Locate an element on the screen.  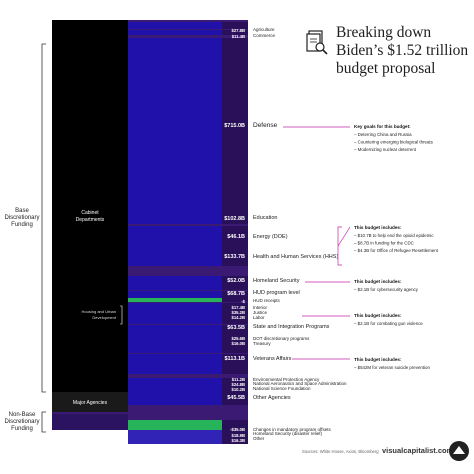
nonbase-bracket-label-2: Funding is located at coordinates (22, 429).